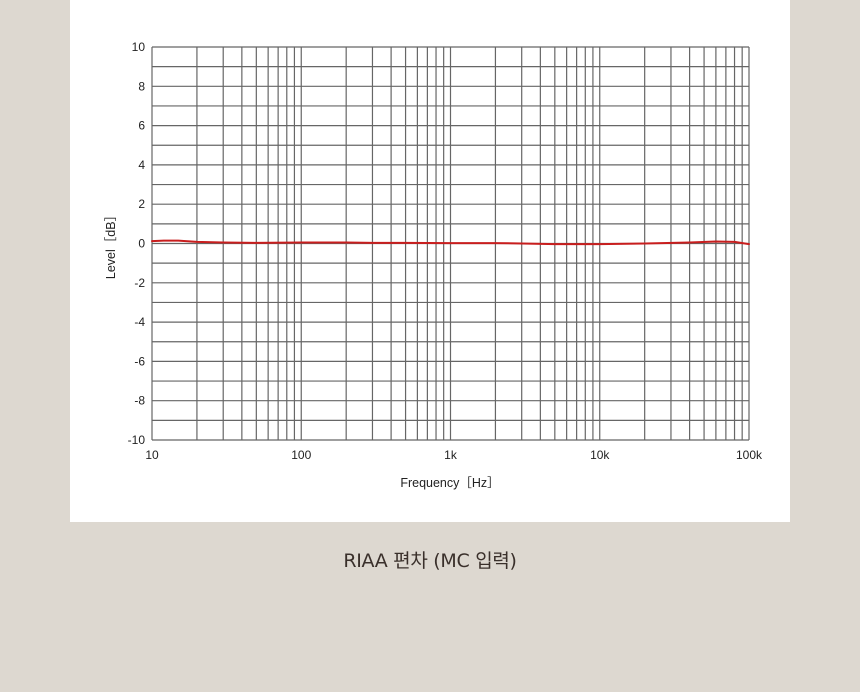 The width and height of the screenshot is (860, 692). What do you see at coordinates (139, 401) in the screenshot?
I see `y-tick-label: -8` at bounding box center [139, 401].